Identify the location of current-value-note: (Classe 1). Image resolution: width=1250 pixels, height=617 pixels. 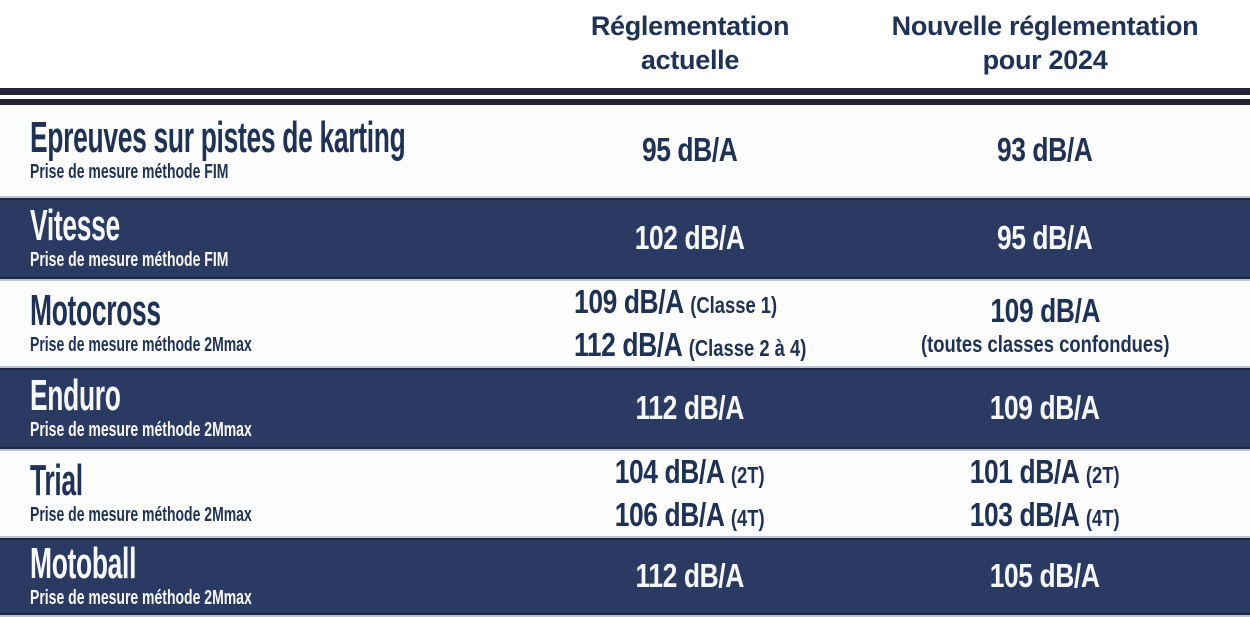
(733, 305).